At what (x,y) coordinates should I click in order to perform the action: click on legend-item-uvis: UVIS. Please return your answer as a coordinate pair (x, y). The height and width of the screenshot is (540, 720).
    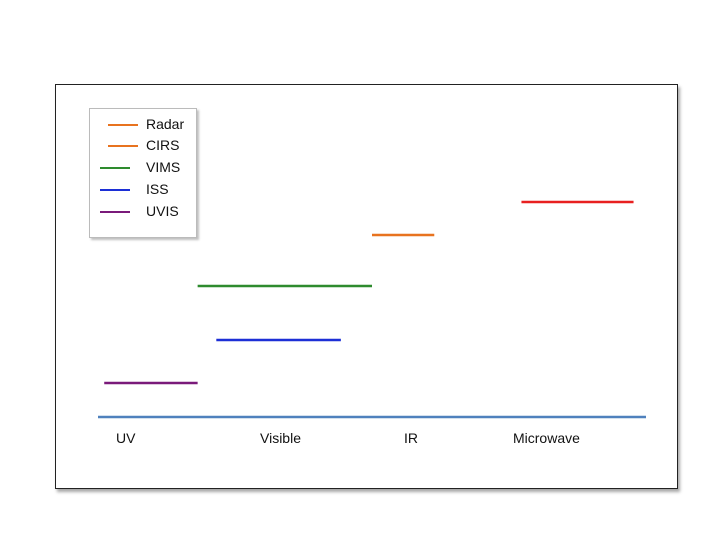
    Looking at the image, I should click on (143, 211).